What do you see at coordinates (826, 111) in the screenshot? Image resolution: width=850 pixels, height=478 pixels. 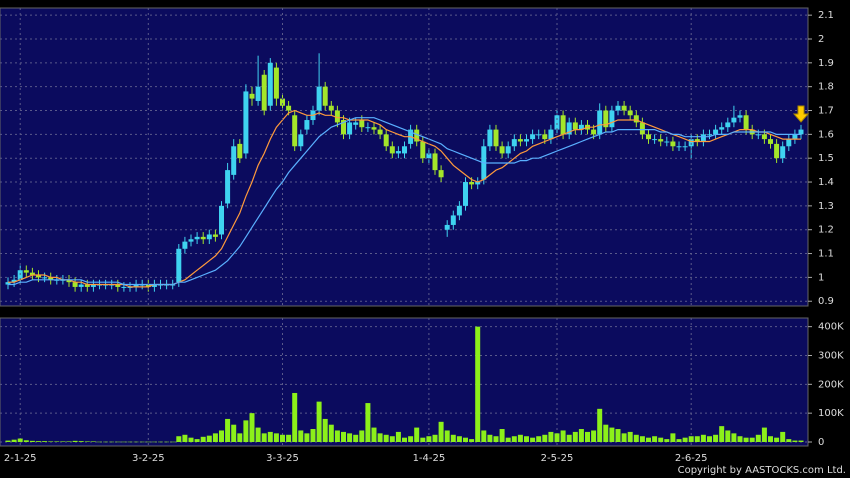 I see `y-tick-label: 1.7` at bounding box center [826, 111].